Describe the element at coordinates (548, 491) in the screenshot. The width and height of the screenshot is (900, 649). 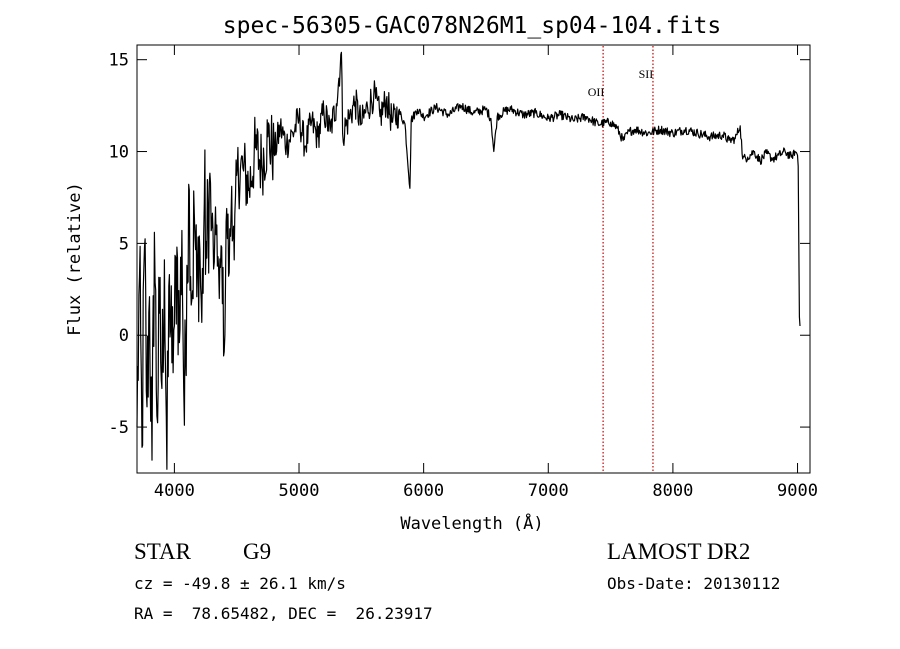
I see `x-tick-label: 7000` at that location.